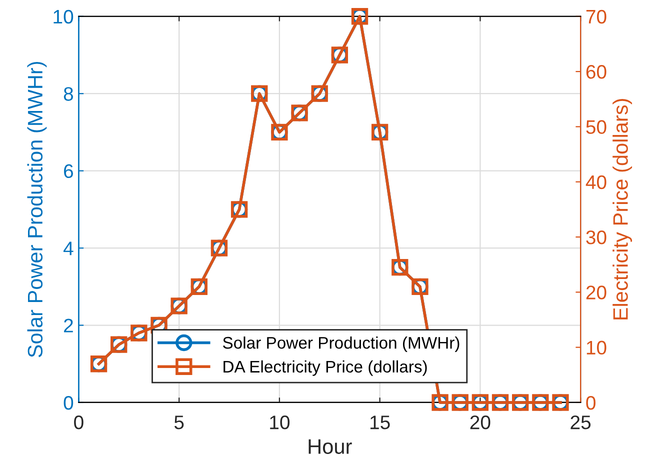 This screenshot has height=468, width=656. Describe the element at coordinates (179, 423) in the screenshot. I see `x-tick-label: 5` at that location.